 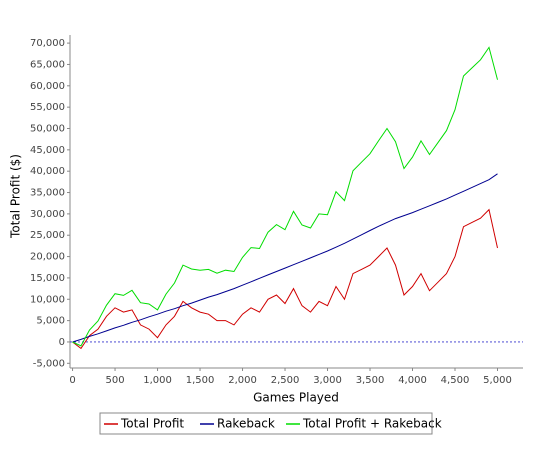 What do you see at coordinates (242, 380) in the screenshot?
I see `x-tick-label: 2,000` at bounding box center [242, 380].